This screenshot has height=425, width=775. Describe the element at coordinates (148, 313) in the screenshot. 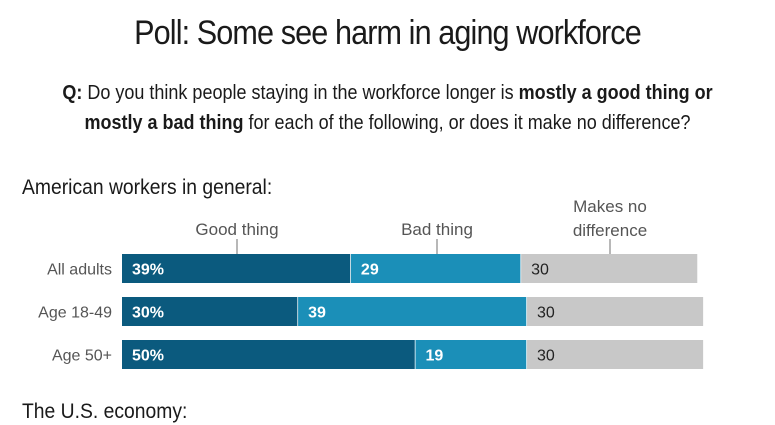

I see `bar-value-label: 30%` at that location.